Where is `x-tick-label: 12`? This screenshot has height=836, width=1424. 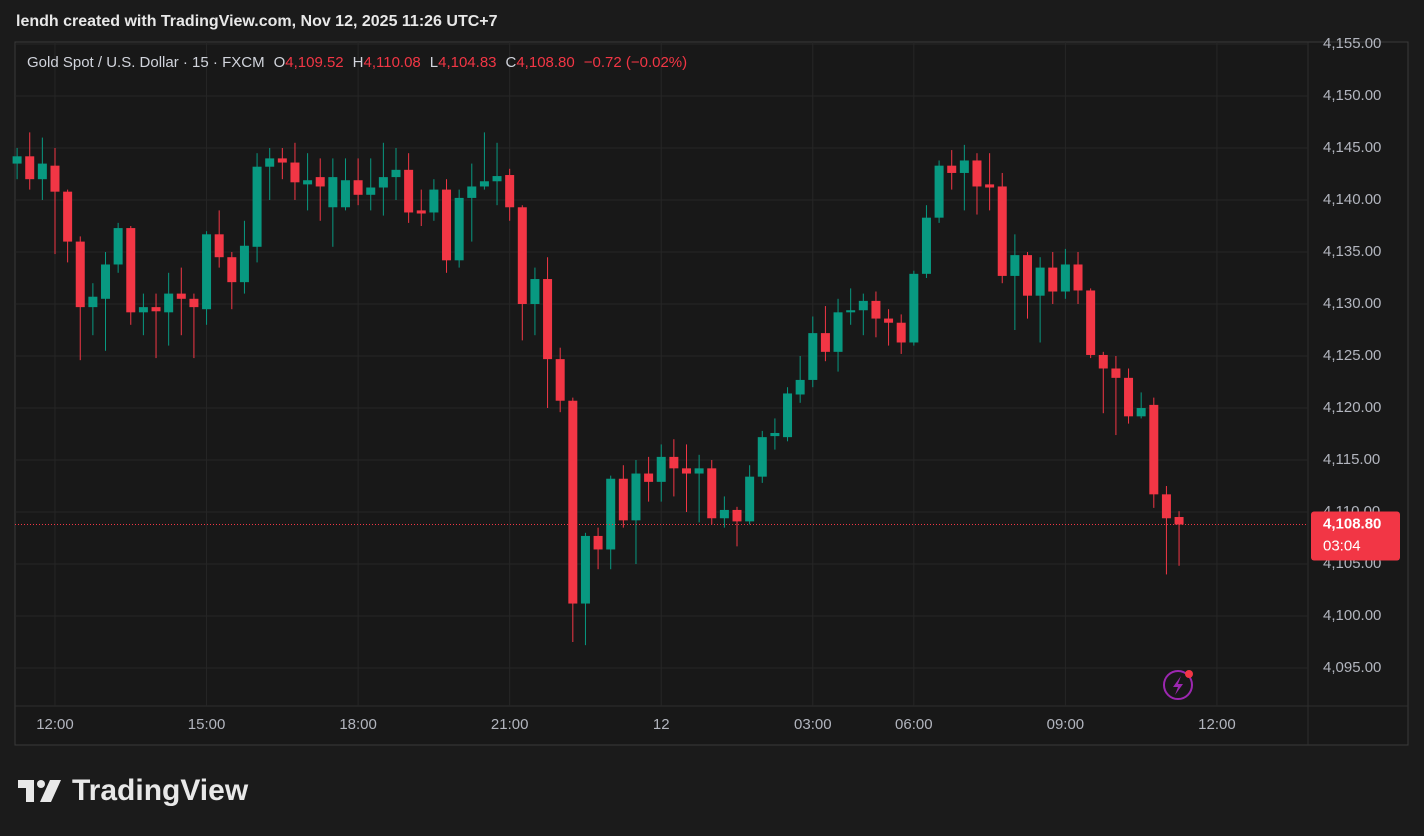
x-tick-label: 12 is located at coordinates (661, 724).